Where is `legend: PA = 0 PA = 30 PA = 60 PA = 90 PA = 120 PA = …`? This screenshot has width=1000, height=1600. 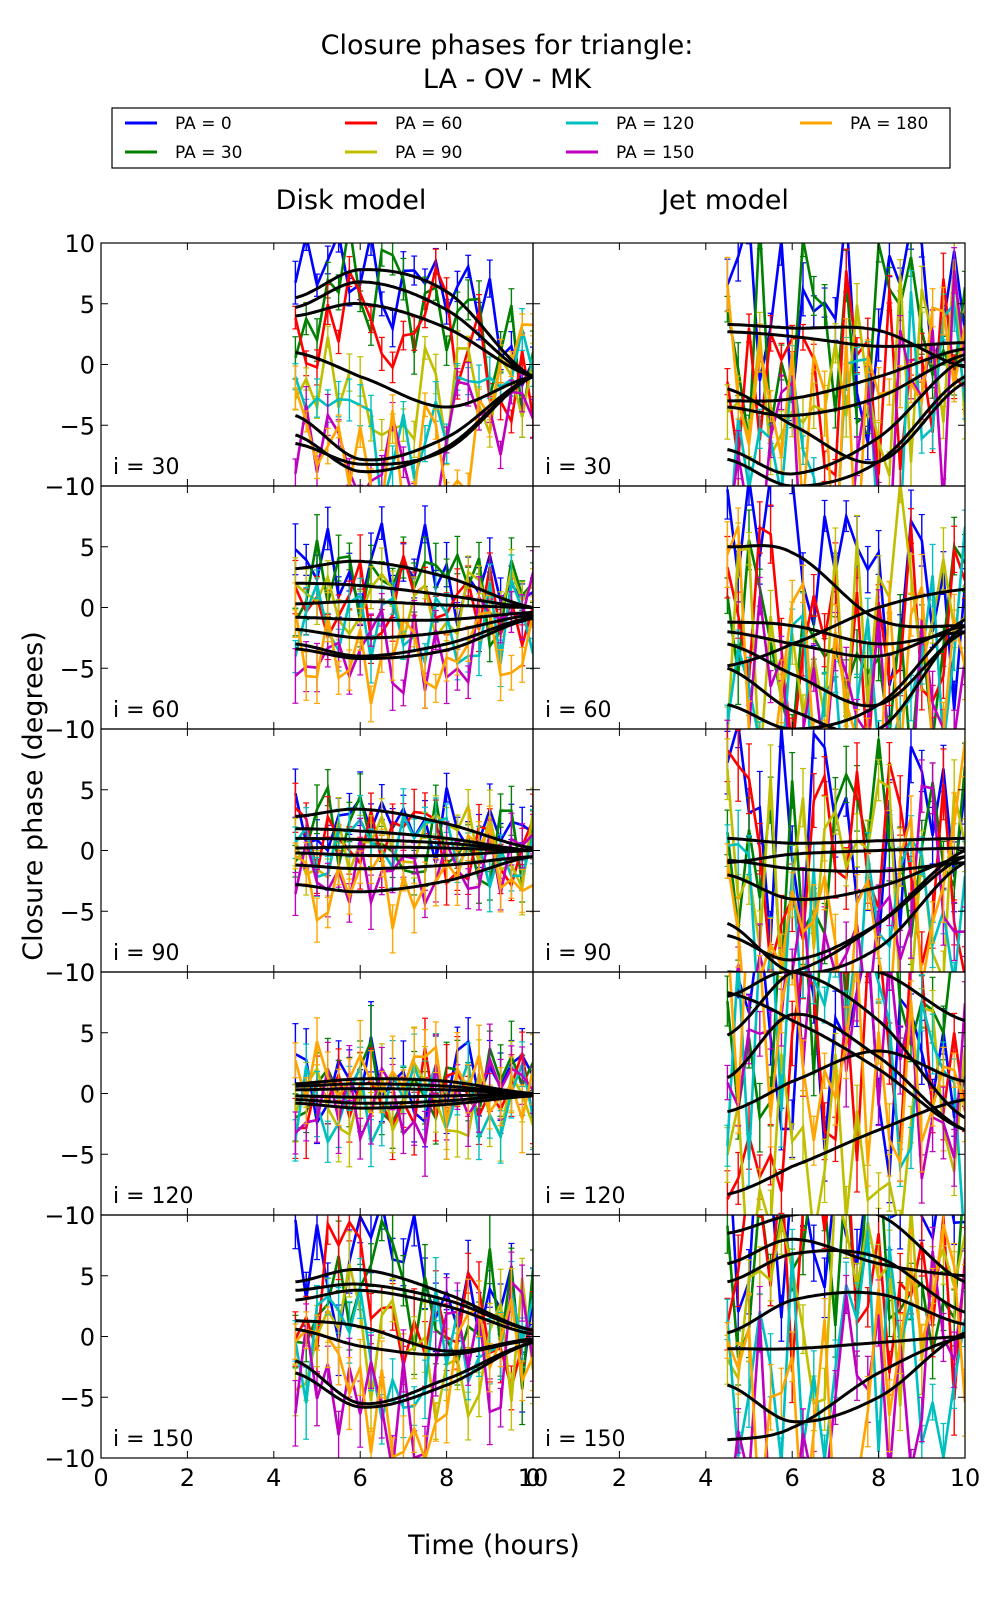 legend: PA = 0 PA = 30 PA = 60 PA = 90 PA = 120 PA = … is located at coordinates (531, 138).